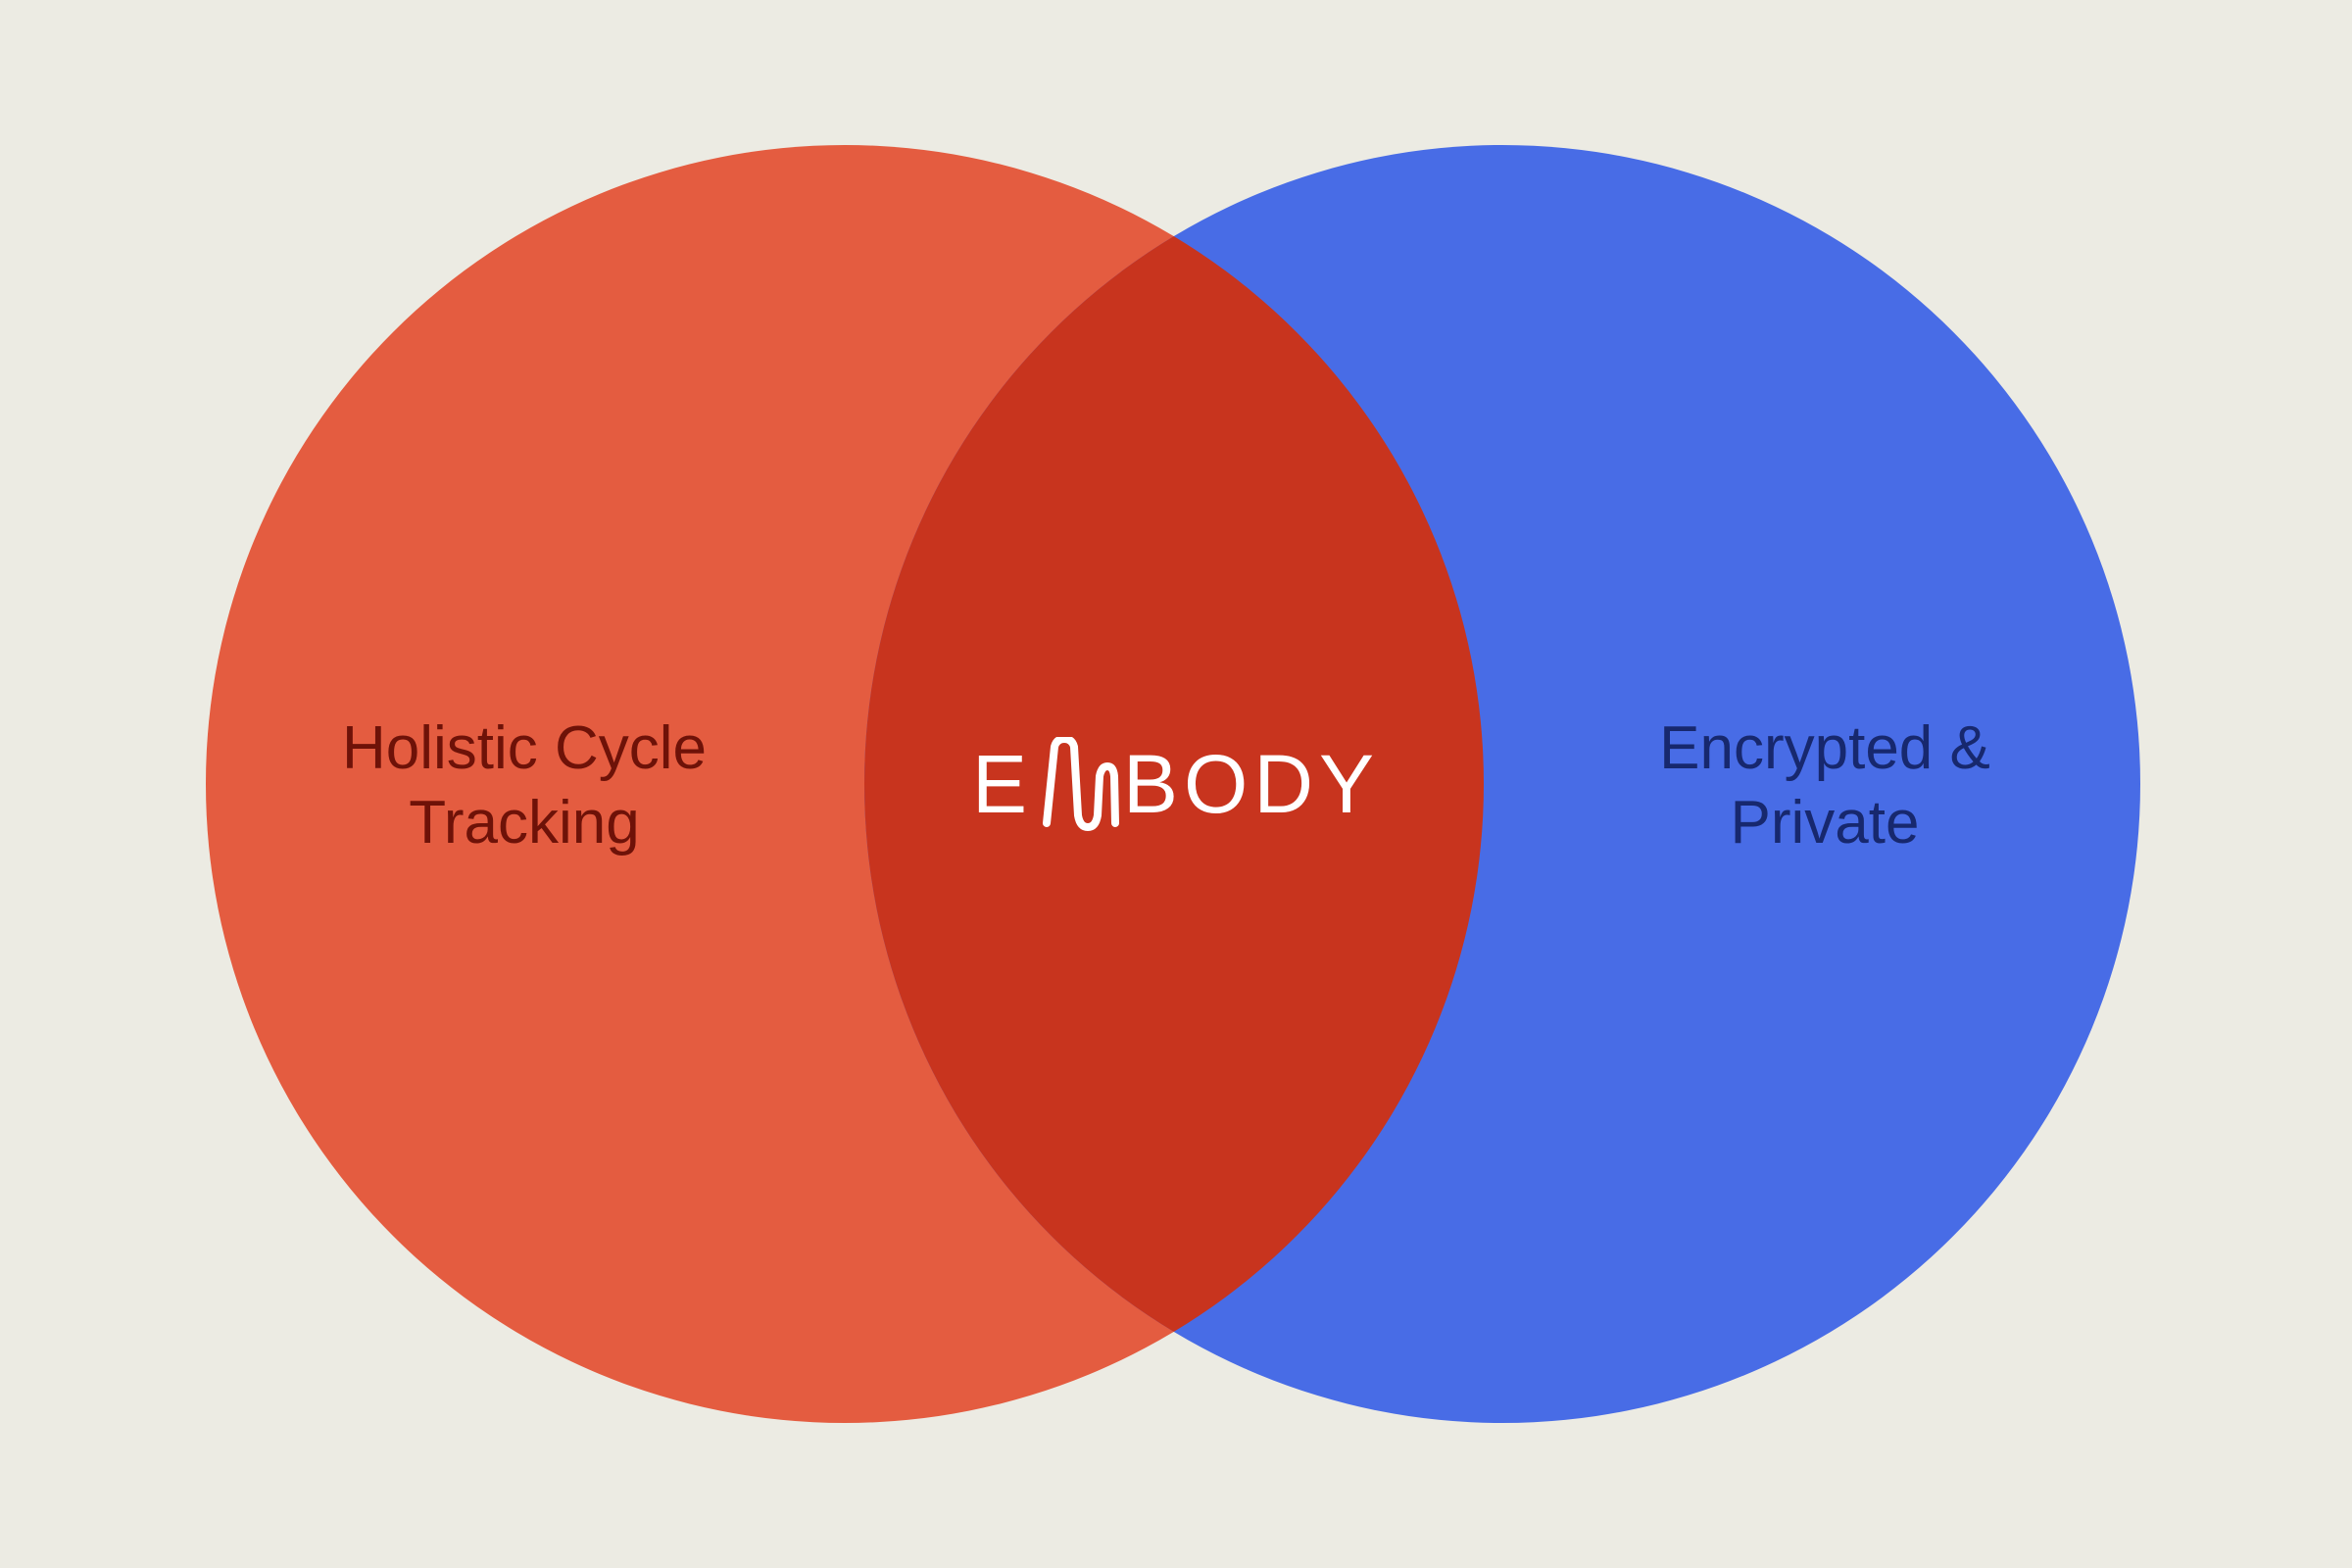 Image resolution: width=2352 pixels, height=1568 pixels. Describe the element at coordinates (1825, 785) in the screenshot. I see `right-set-label: Encrypted & Private` at that location.